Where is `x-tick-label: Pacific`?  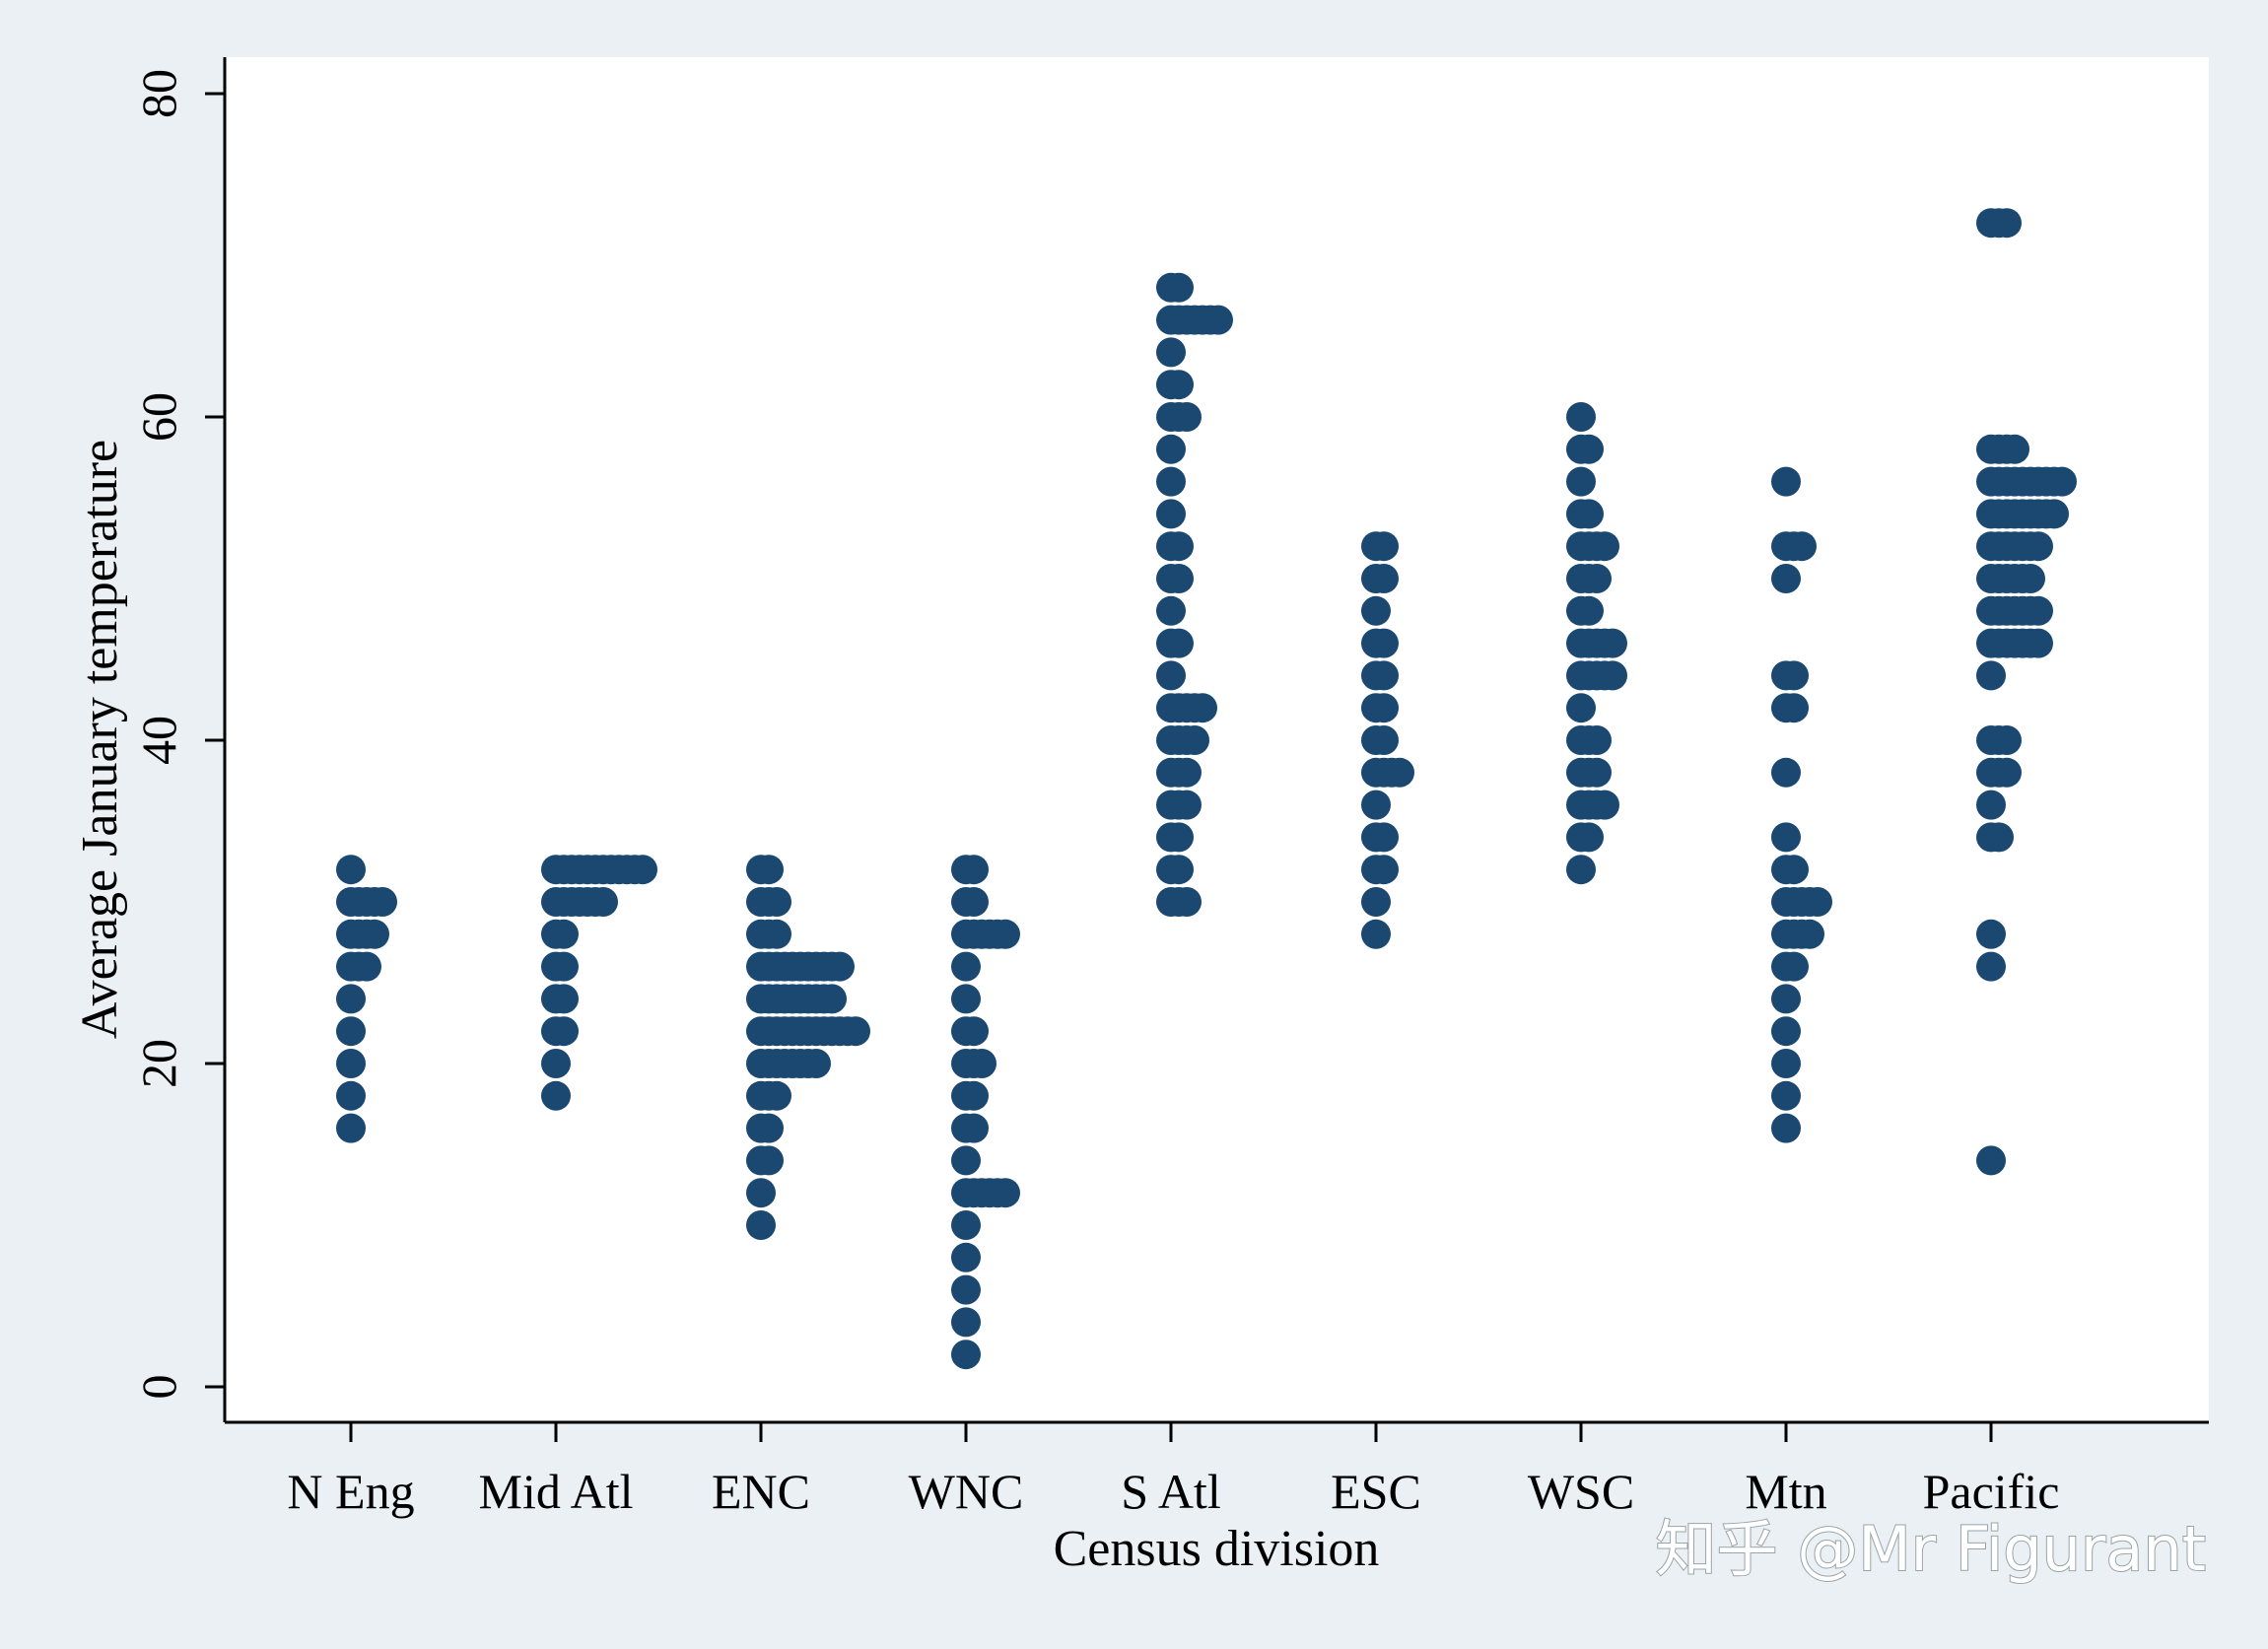
x-tick-label: Pacific is located at coordinates (1991, 1491).